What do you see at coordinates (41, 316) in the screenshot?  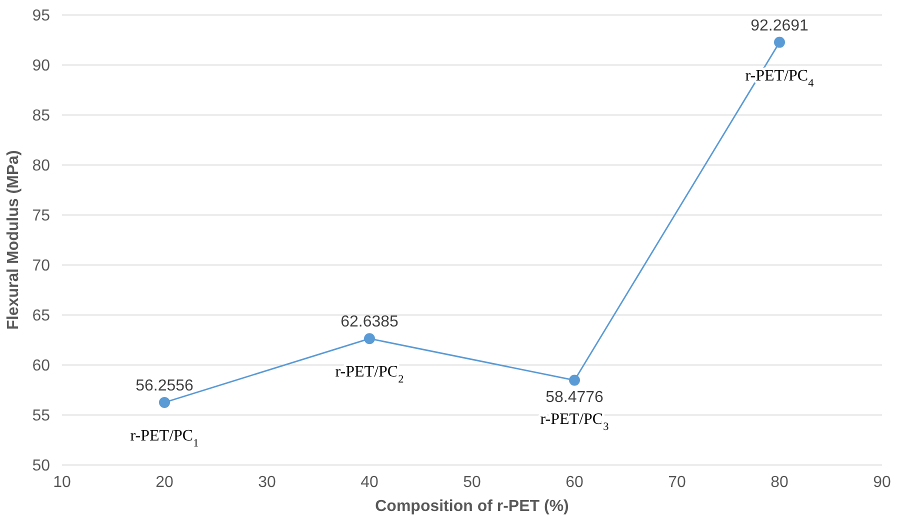 I see `y-tick-label: 65` at bounding box center [41, 316].